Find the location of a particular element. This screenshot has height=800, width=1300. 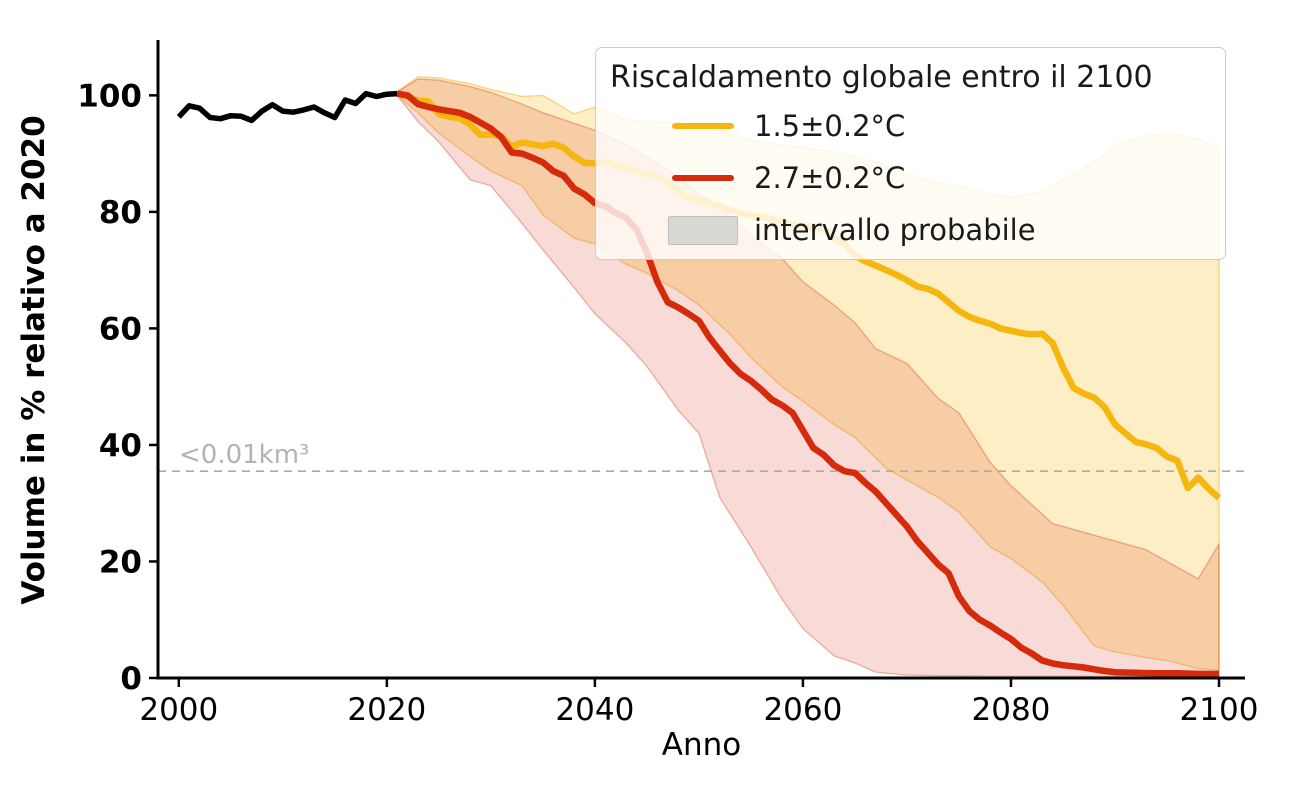

x-tick-label: 2060 is located at coordinates (802, 710).